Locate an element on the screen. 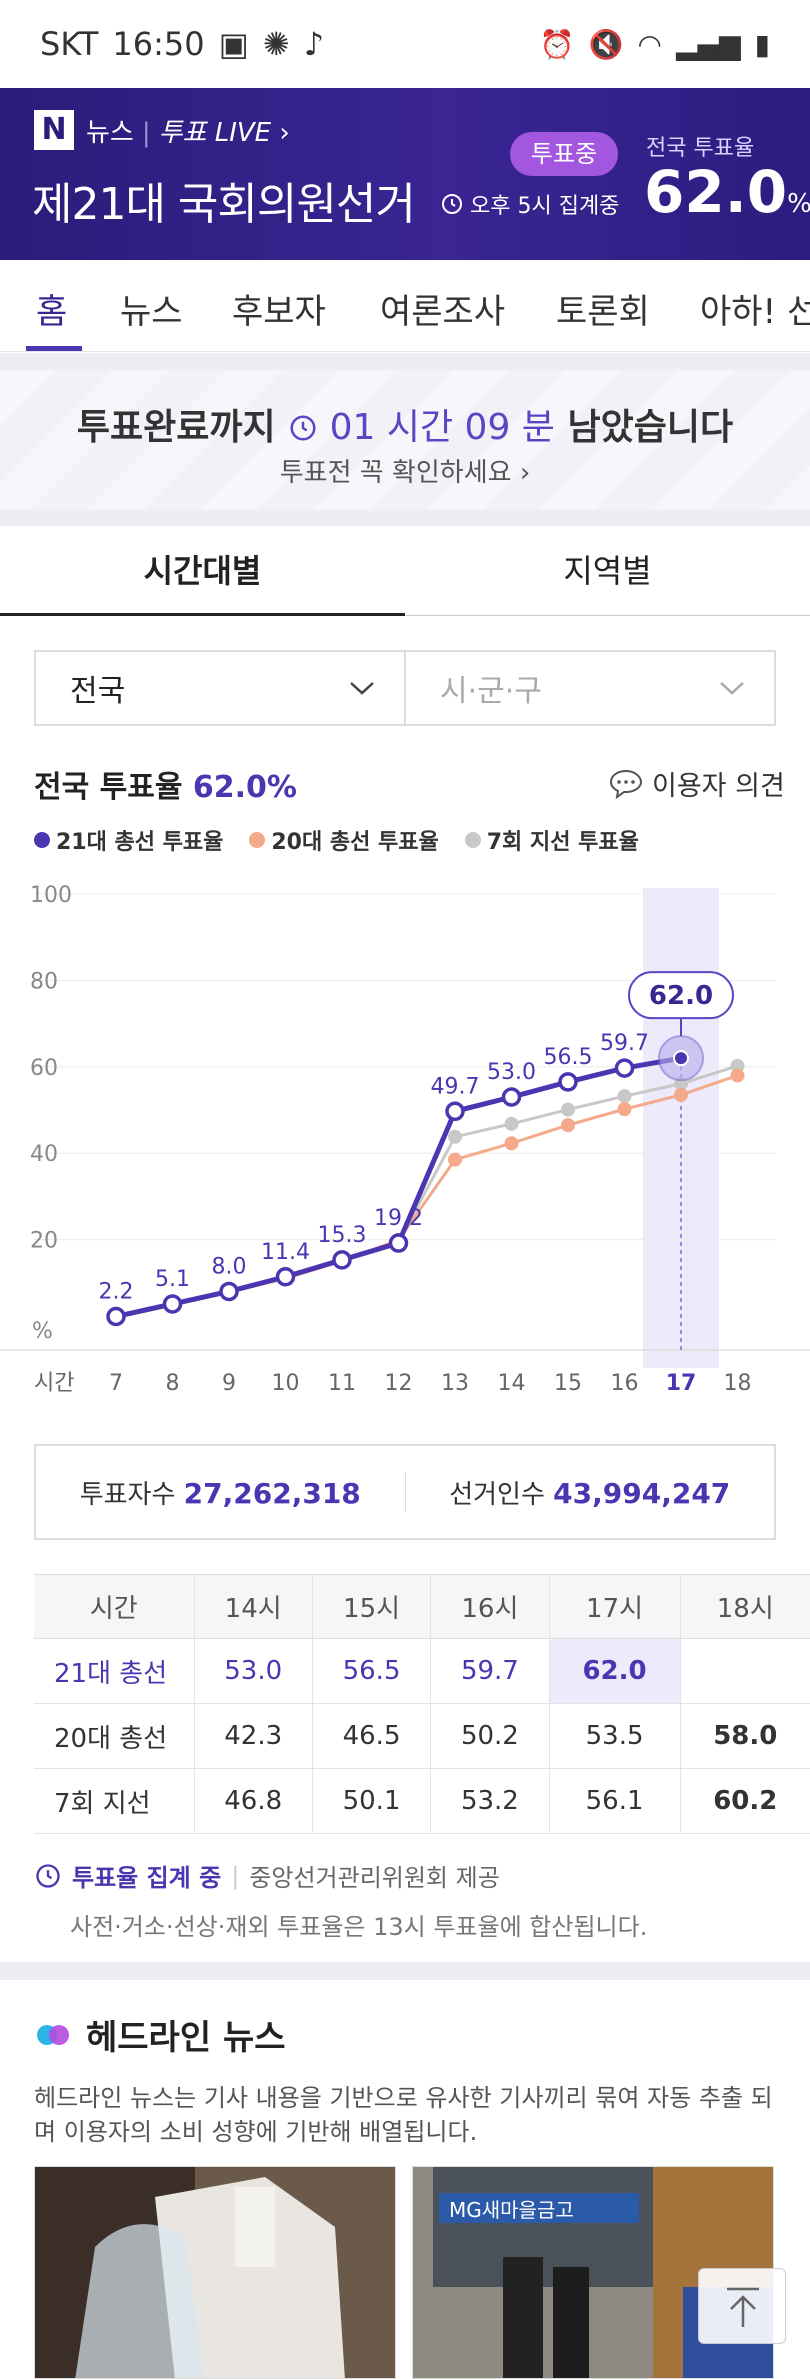 Image resolution: width=810 pixels, height=2379 pixels. scroll-top-button is located at coordinates (742, 2306).